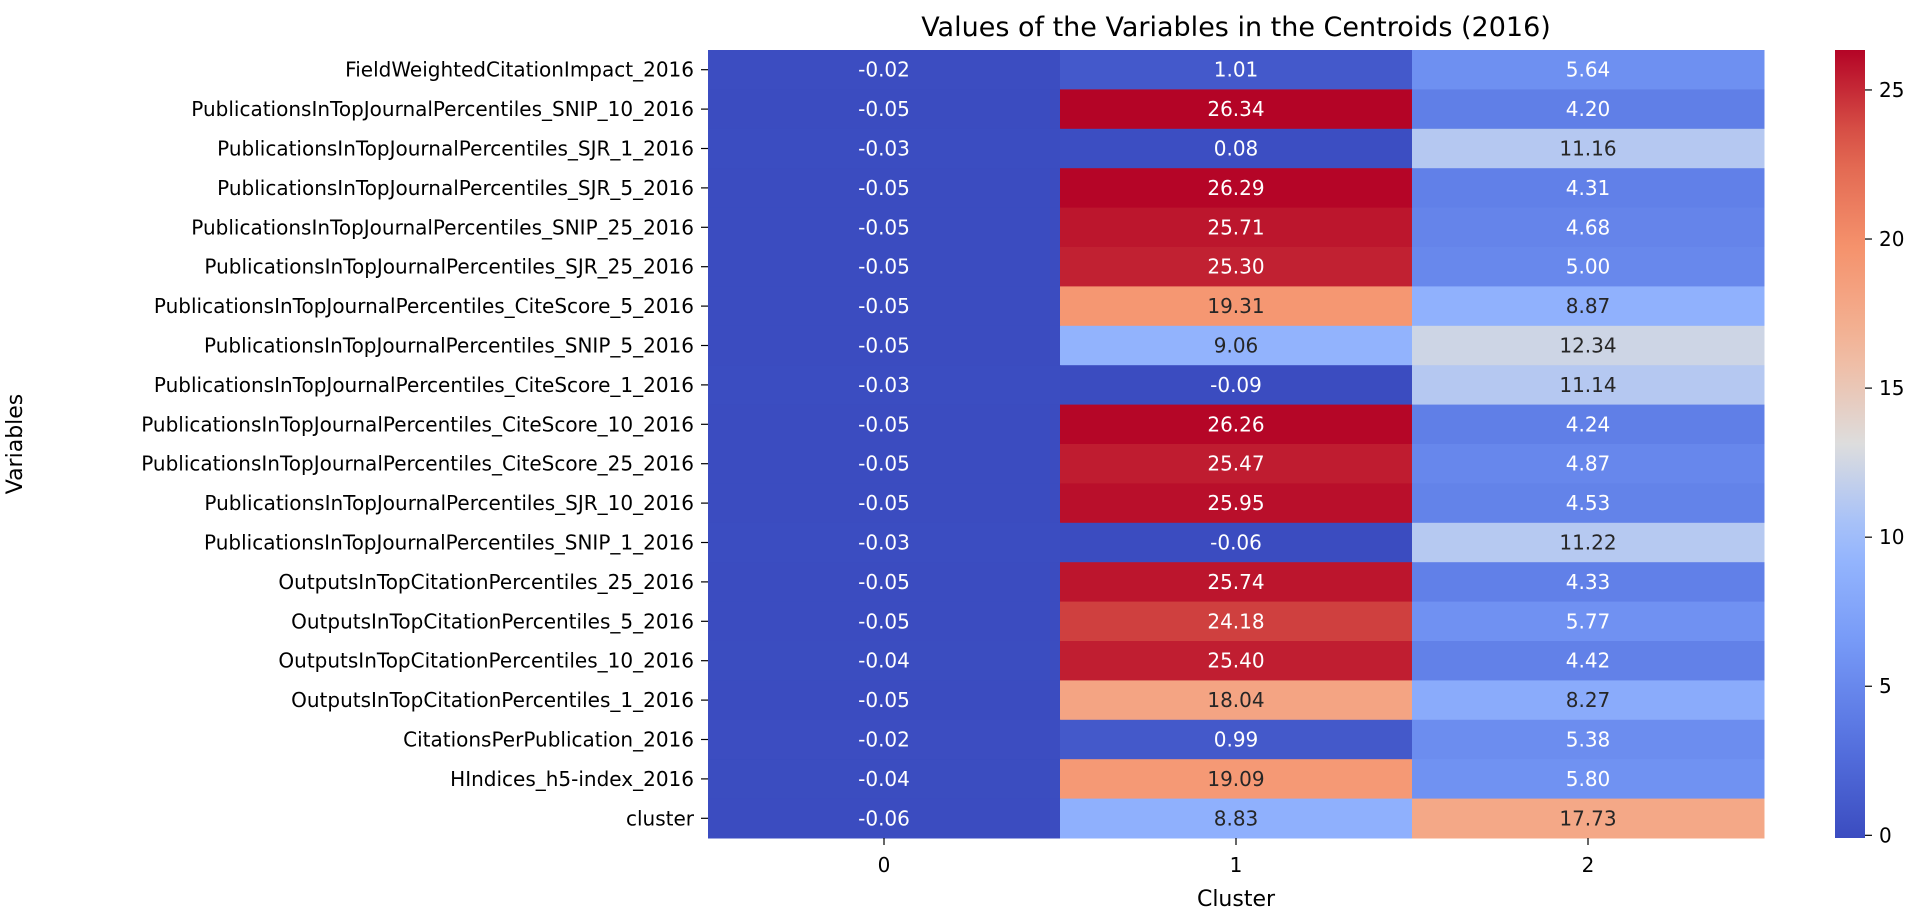 The width and height of the screenshot is (1928, 918). I want to click on cell-value-label: 25.74, so click(1235, 582).